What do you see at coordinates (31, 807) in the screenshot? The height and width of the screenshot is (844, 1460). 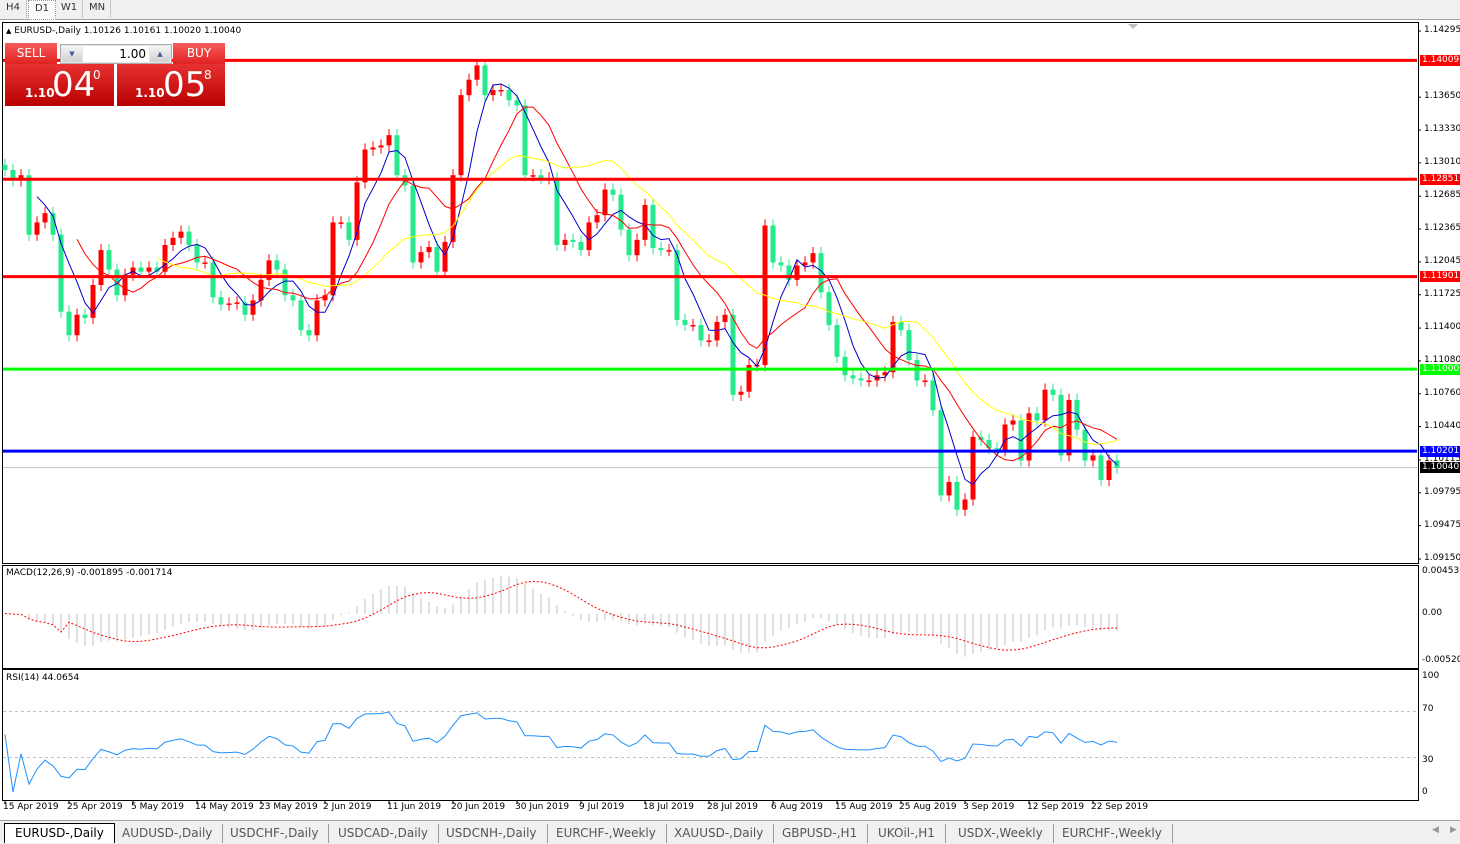 I see `date-axis-label: 15 Apr 2019` at bounding box center [31, 807].